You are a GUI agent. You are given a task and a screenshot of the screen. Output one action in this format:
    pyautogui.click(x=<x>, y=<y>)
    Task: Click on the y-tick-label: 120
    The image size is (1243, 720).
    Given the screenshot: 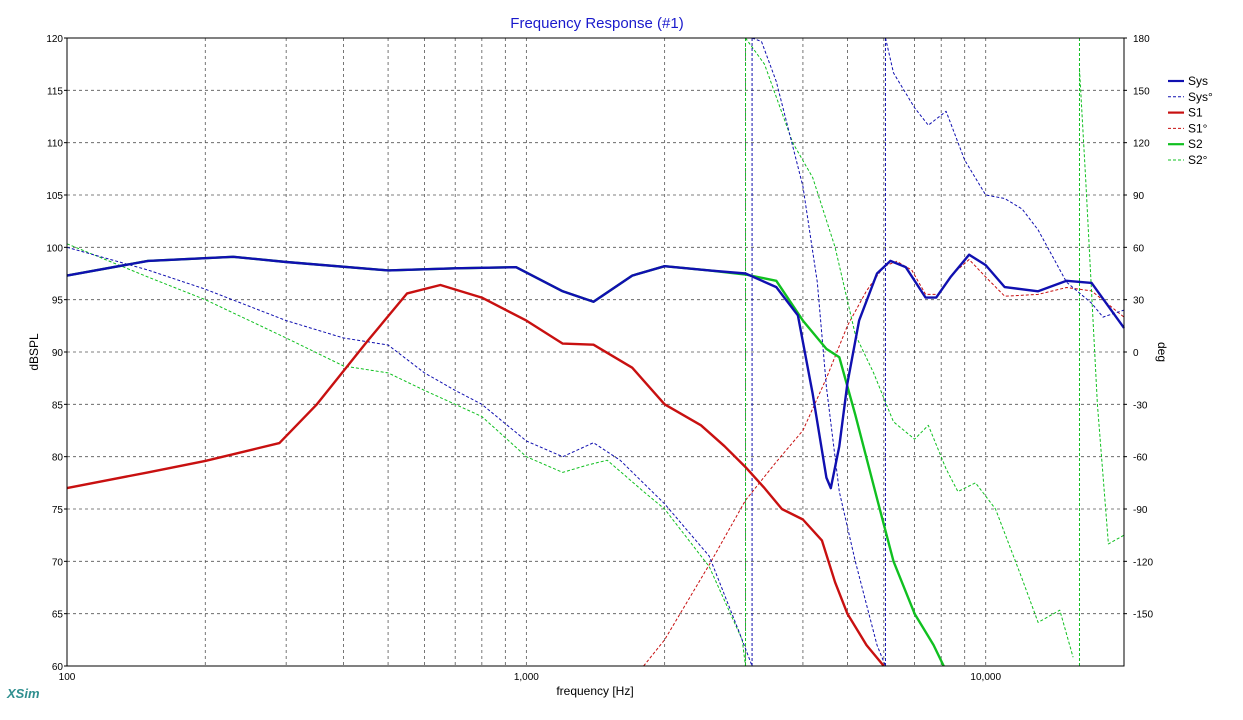 What is the action you would take?
    pyautogui.click(x=54, y=39)
    